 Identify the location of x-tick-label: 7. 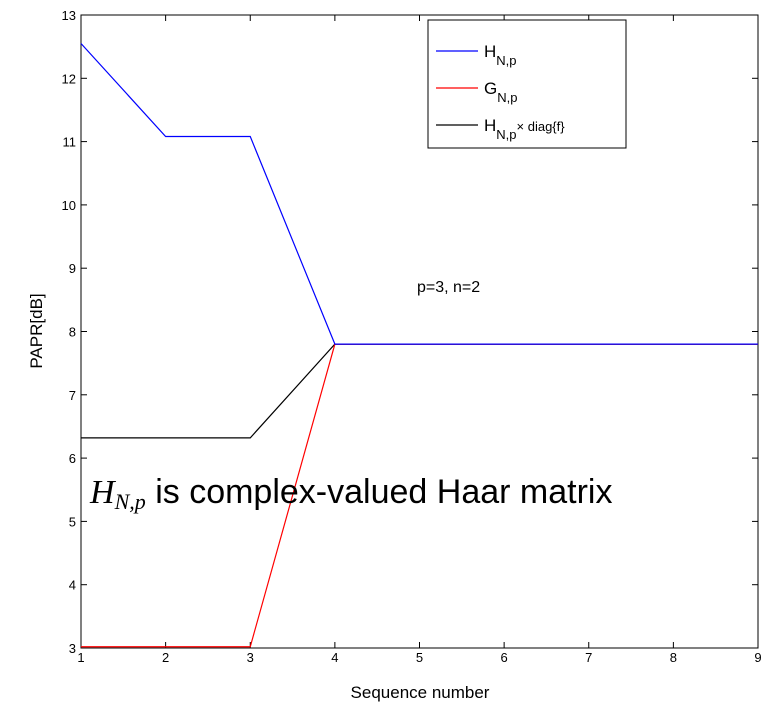
(588, 657).